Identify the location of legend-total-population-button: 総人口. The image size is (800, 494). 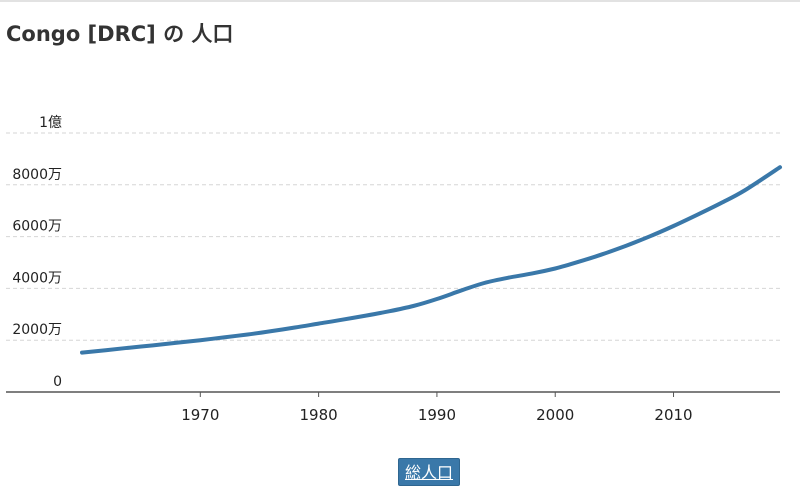
(429, 472).